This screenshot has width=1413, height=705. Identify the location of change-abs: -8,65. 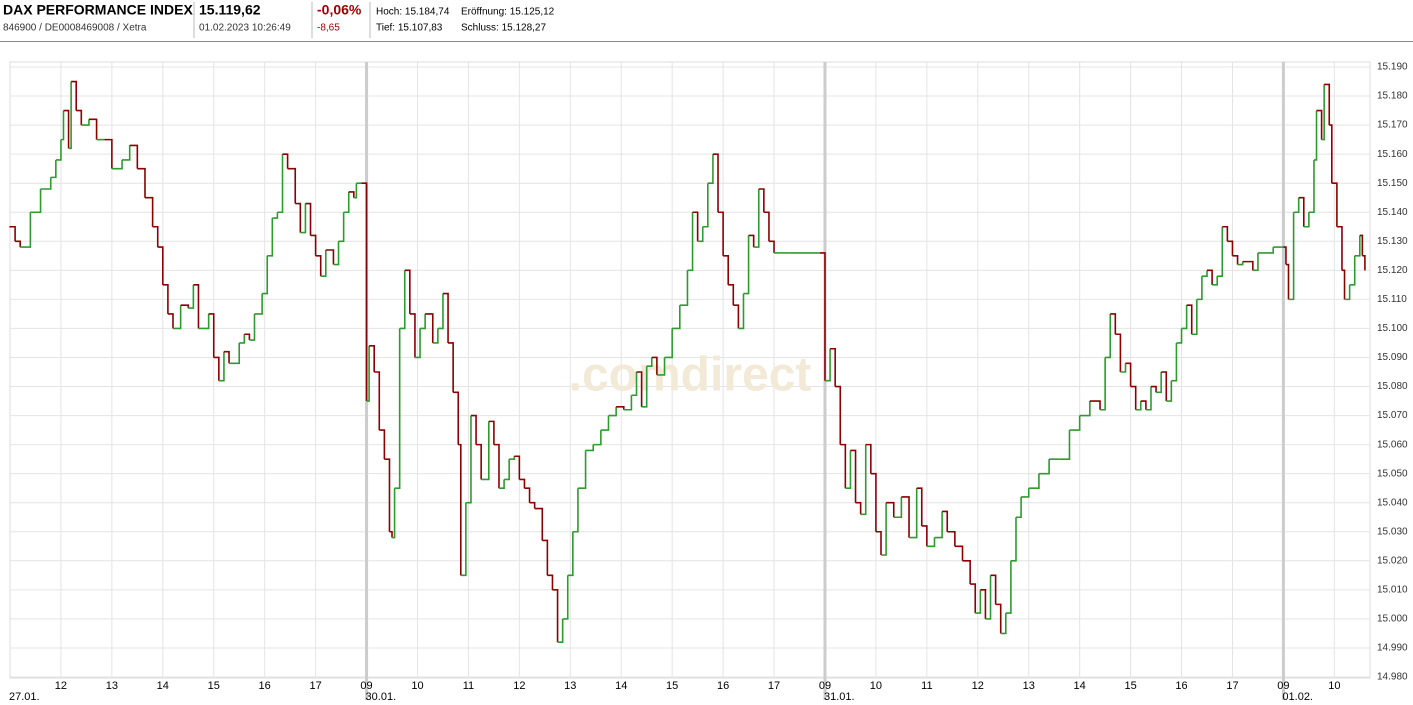
(328, 28).